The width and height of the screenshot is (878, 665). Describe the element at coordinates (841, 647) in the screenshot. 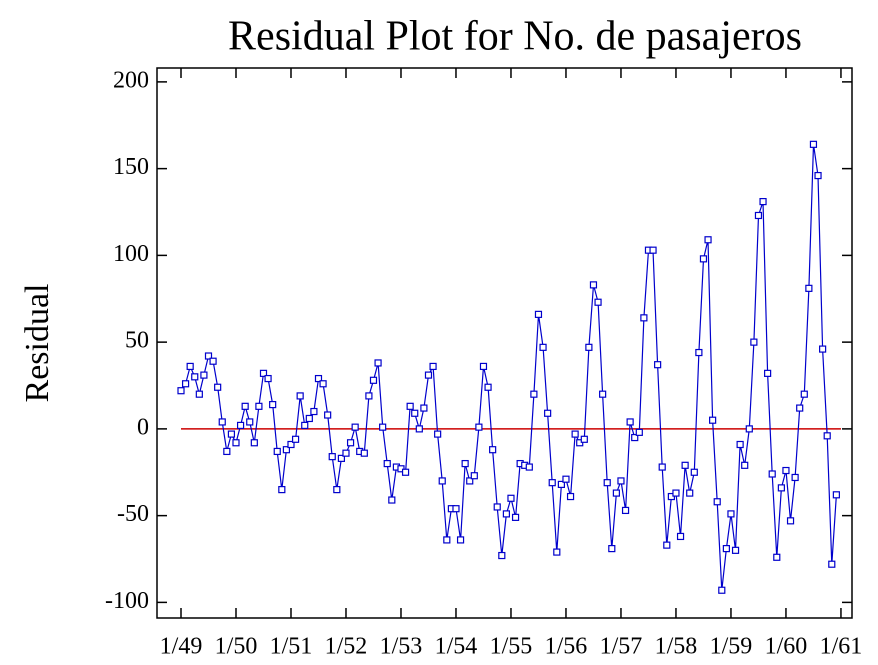

I see `x-tick-label: 1/61` at that location.